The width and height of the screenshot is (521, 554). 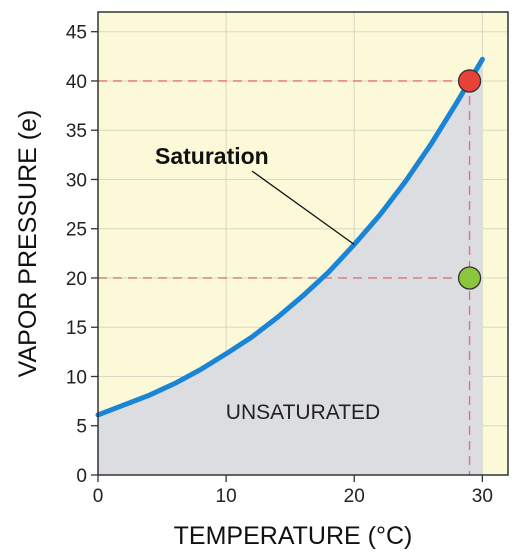 I want to click on x-axis-title: TEMPERATURE (°C), so click(x=293, y=536).